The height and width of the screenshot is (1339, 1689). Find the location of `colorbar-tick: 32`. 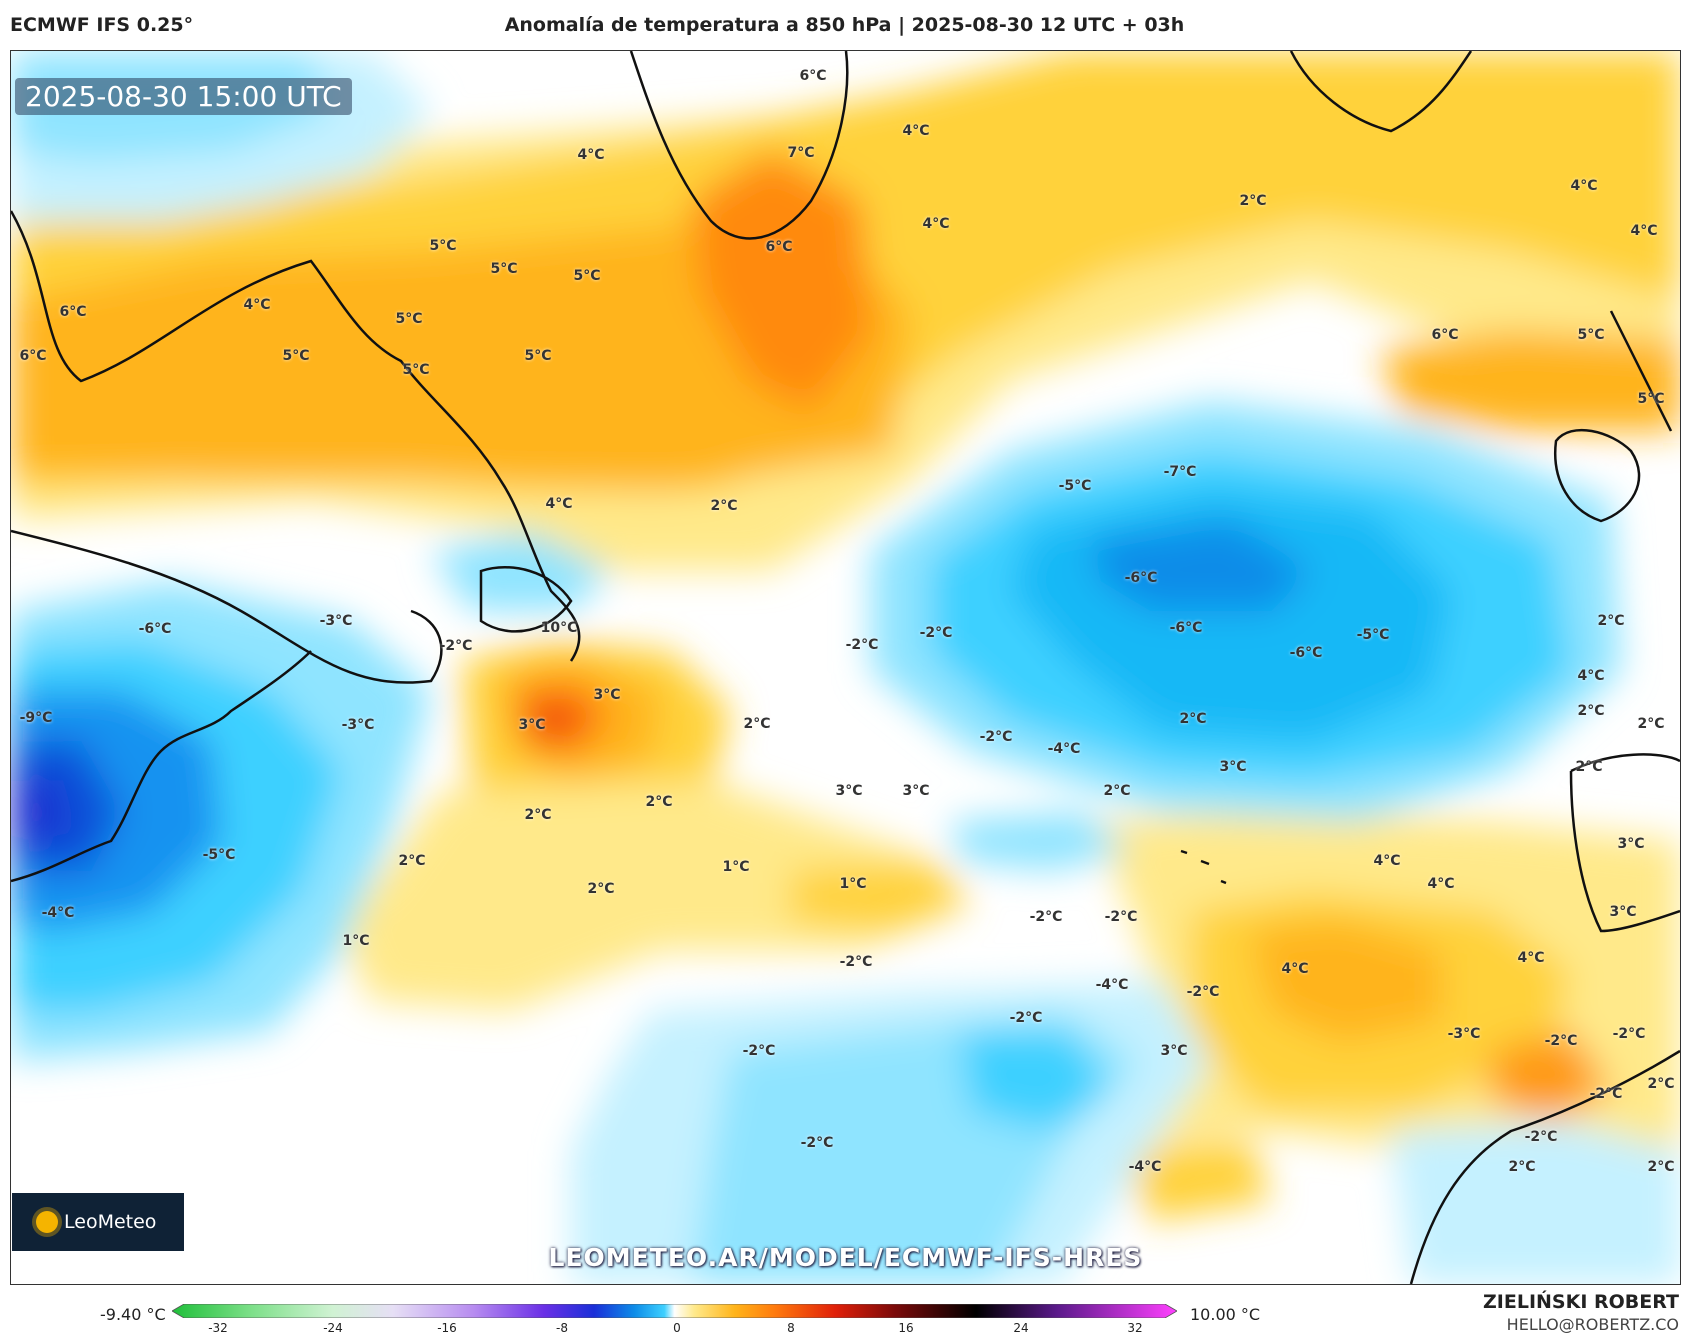

colorbar-tick: 32 is located at coordinates (1135, 1328).